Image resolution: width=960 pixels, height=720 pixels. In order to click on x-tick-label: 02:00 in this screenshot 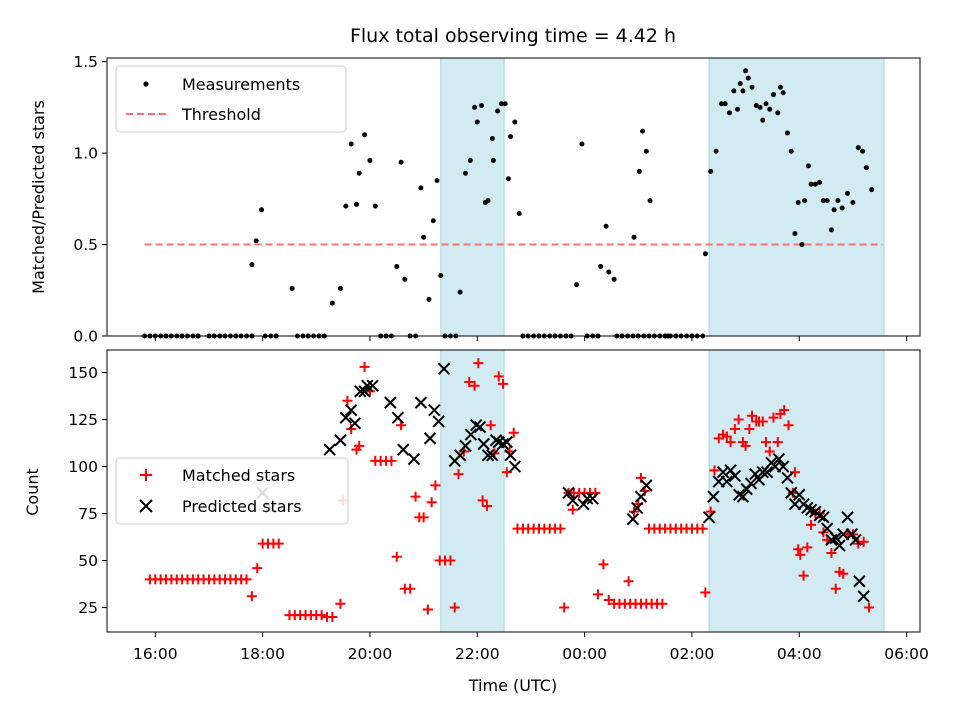, I will do `click(692, 654)`.